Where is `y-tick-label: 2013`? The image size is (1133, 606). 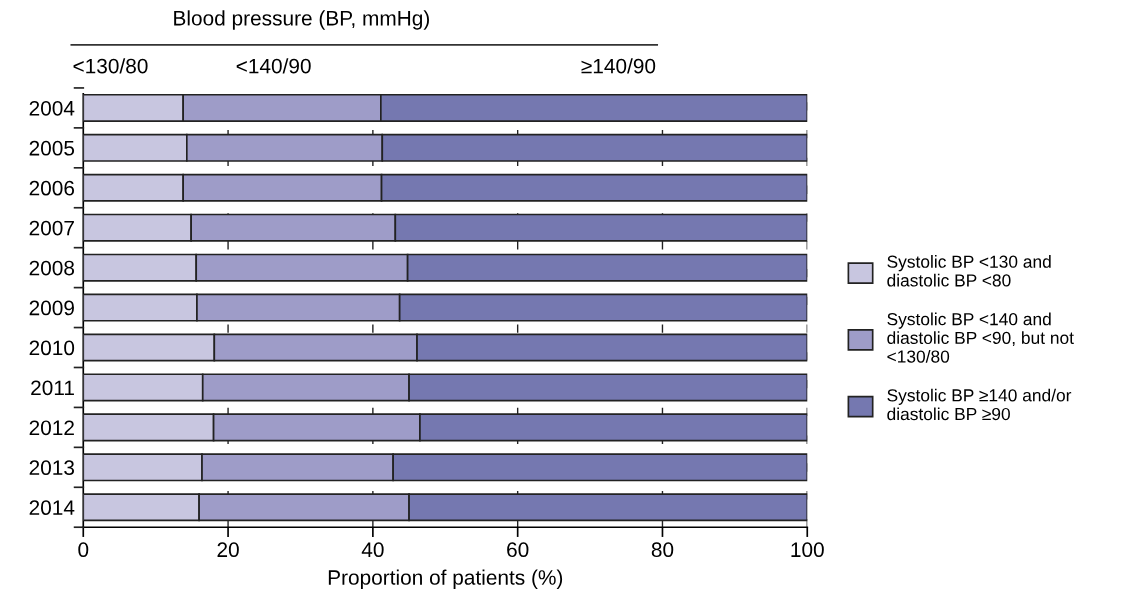 y-tick-label: 2013 is located at coordinates (52, 468).